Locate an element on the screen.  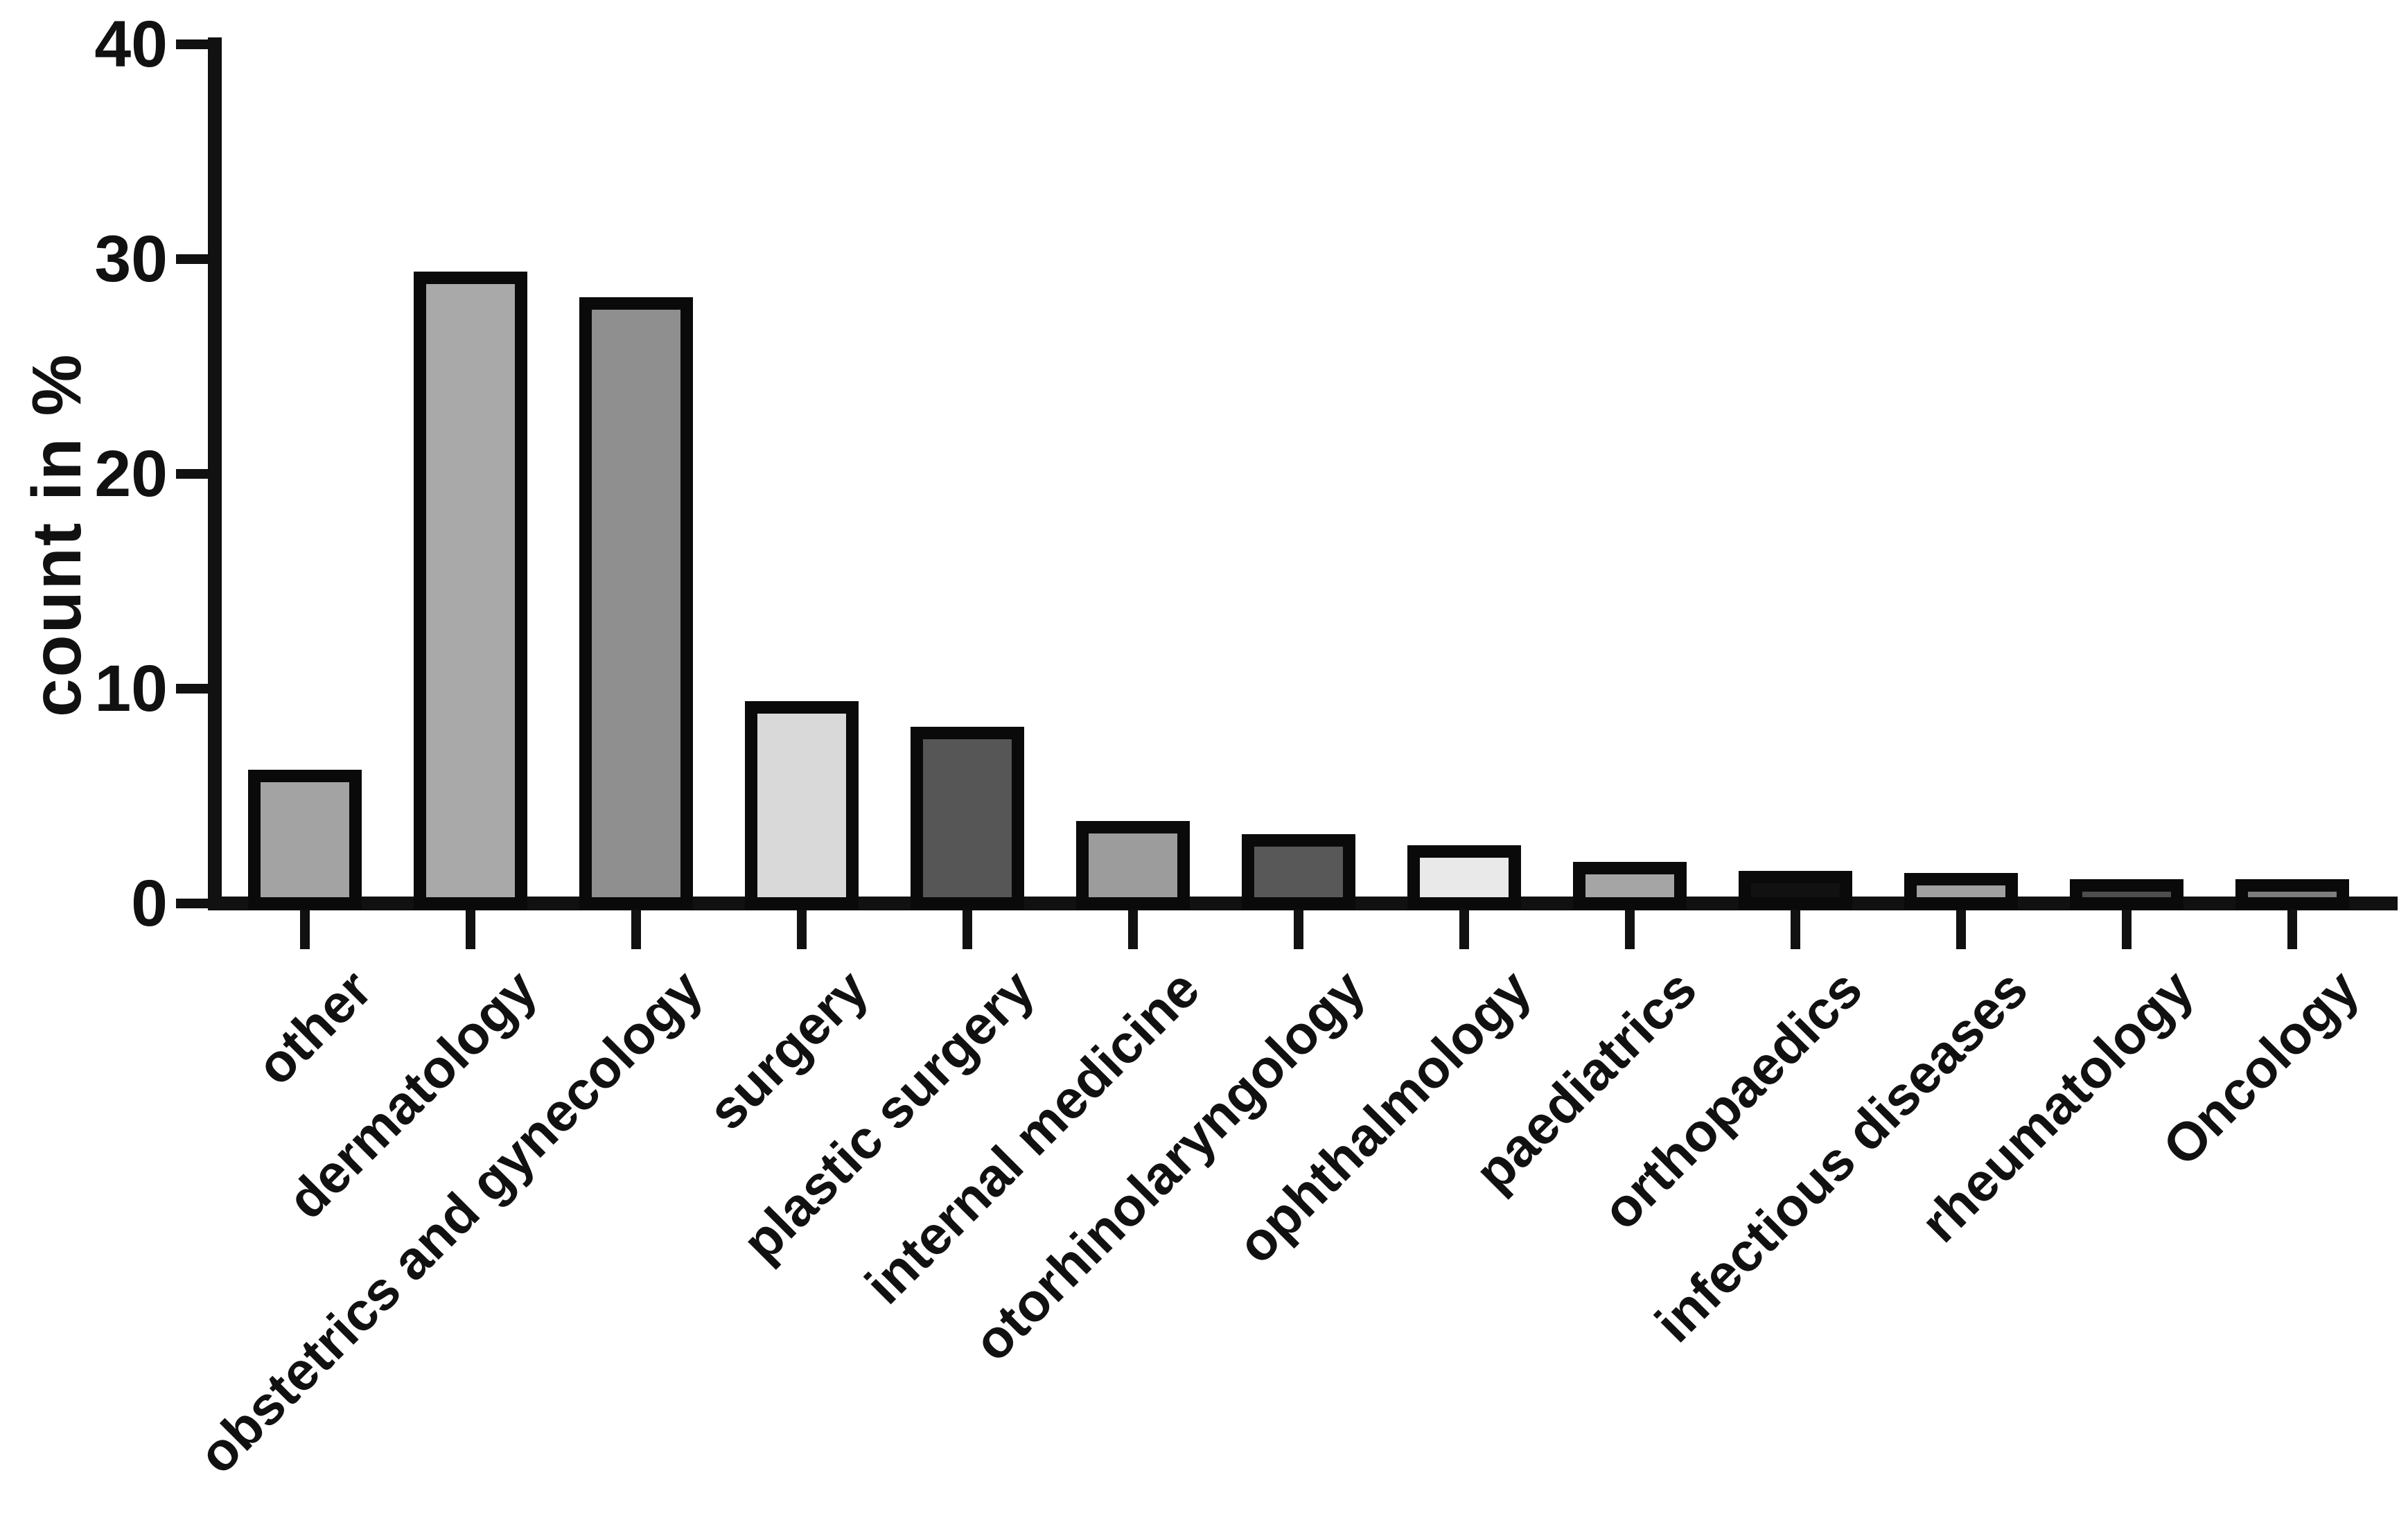
y-tick-label: 40 is located at coordinates (131, 44).